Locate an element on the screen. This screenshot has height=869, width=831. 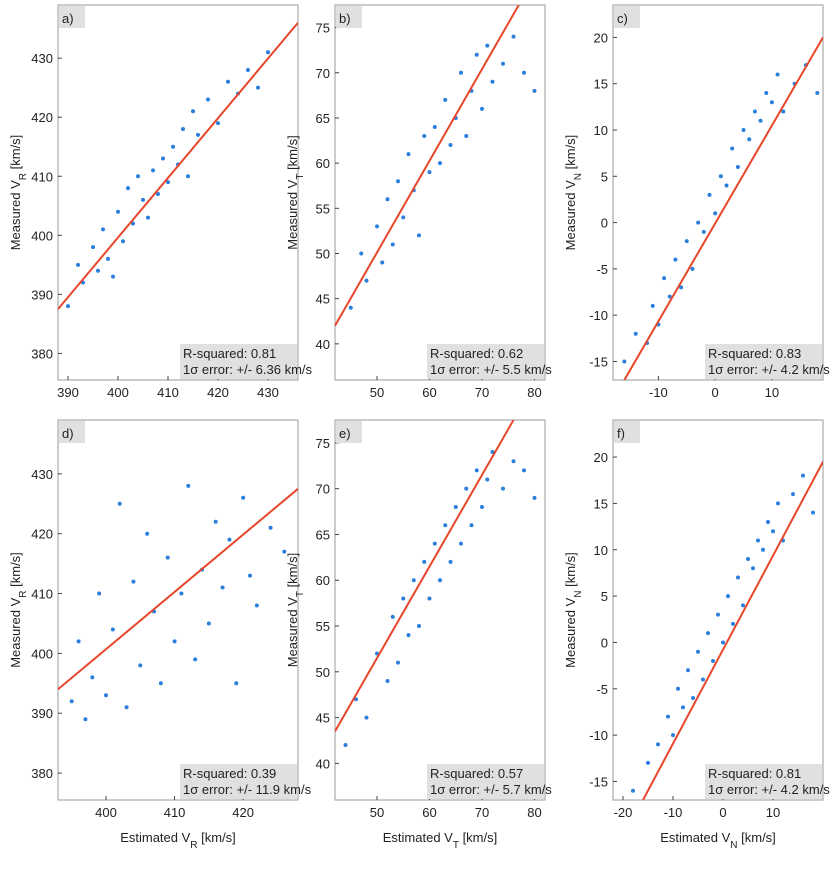
y-tick-label: 60 is located at coordinates (323, 580).